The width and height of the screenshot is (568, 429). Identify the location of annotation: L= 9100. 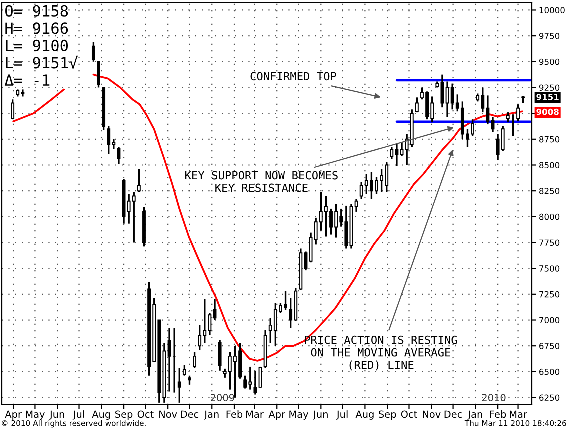
(37, 46).